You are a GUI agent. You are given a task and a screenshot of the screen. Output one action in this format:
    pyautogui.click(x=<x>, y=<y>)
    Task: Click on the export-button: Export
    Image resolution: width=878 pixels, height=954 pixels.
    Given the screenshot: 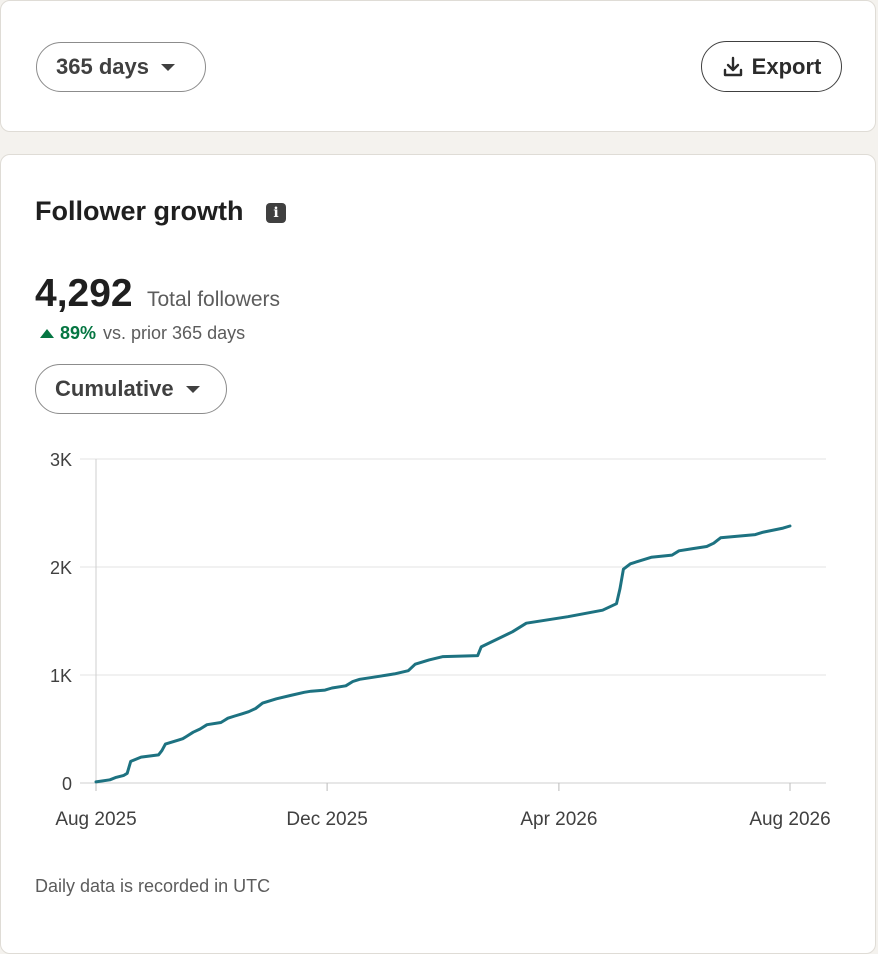 What is the action you would take?
    pyautogui.click(x=771, y=66)
    